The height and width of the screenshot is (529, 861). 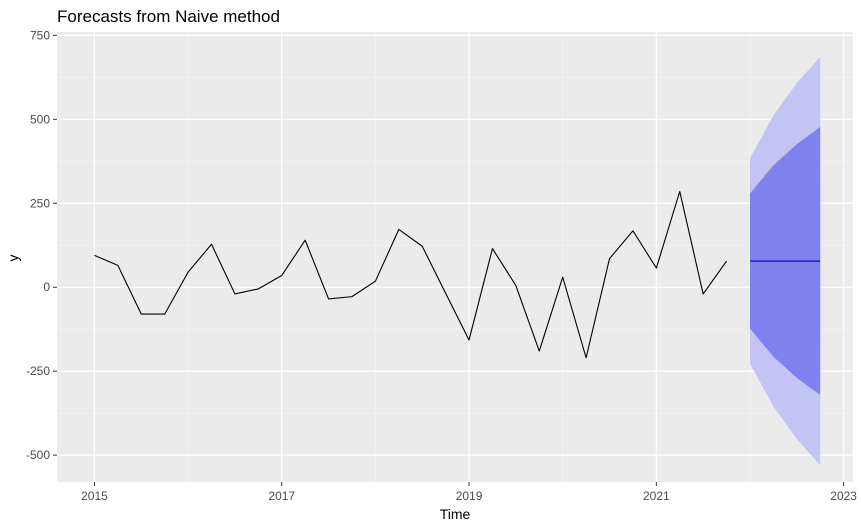 What do you see at coordinates (94, 496) in the screenshot?
I see `x-tick-label: 2015` at bounding box center [94, 496].